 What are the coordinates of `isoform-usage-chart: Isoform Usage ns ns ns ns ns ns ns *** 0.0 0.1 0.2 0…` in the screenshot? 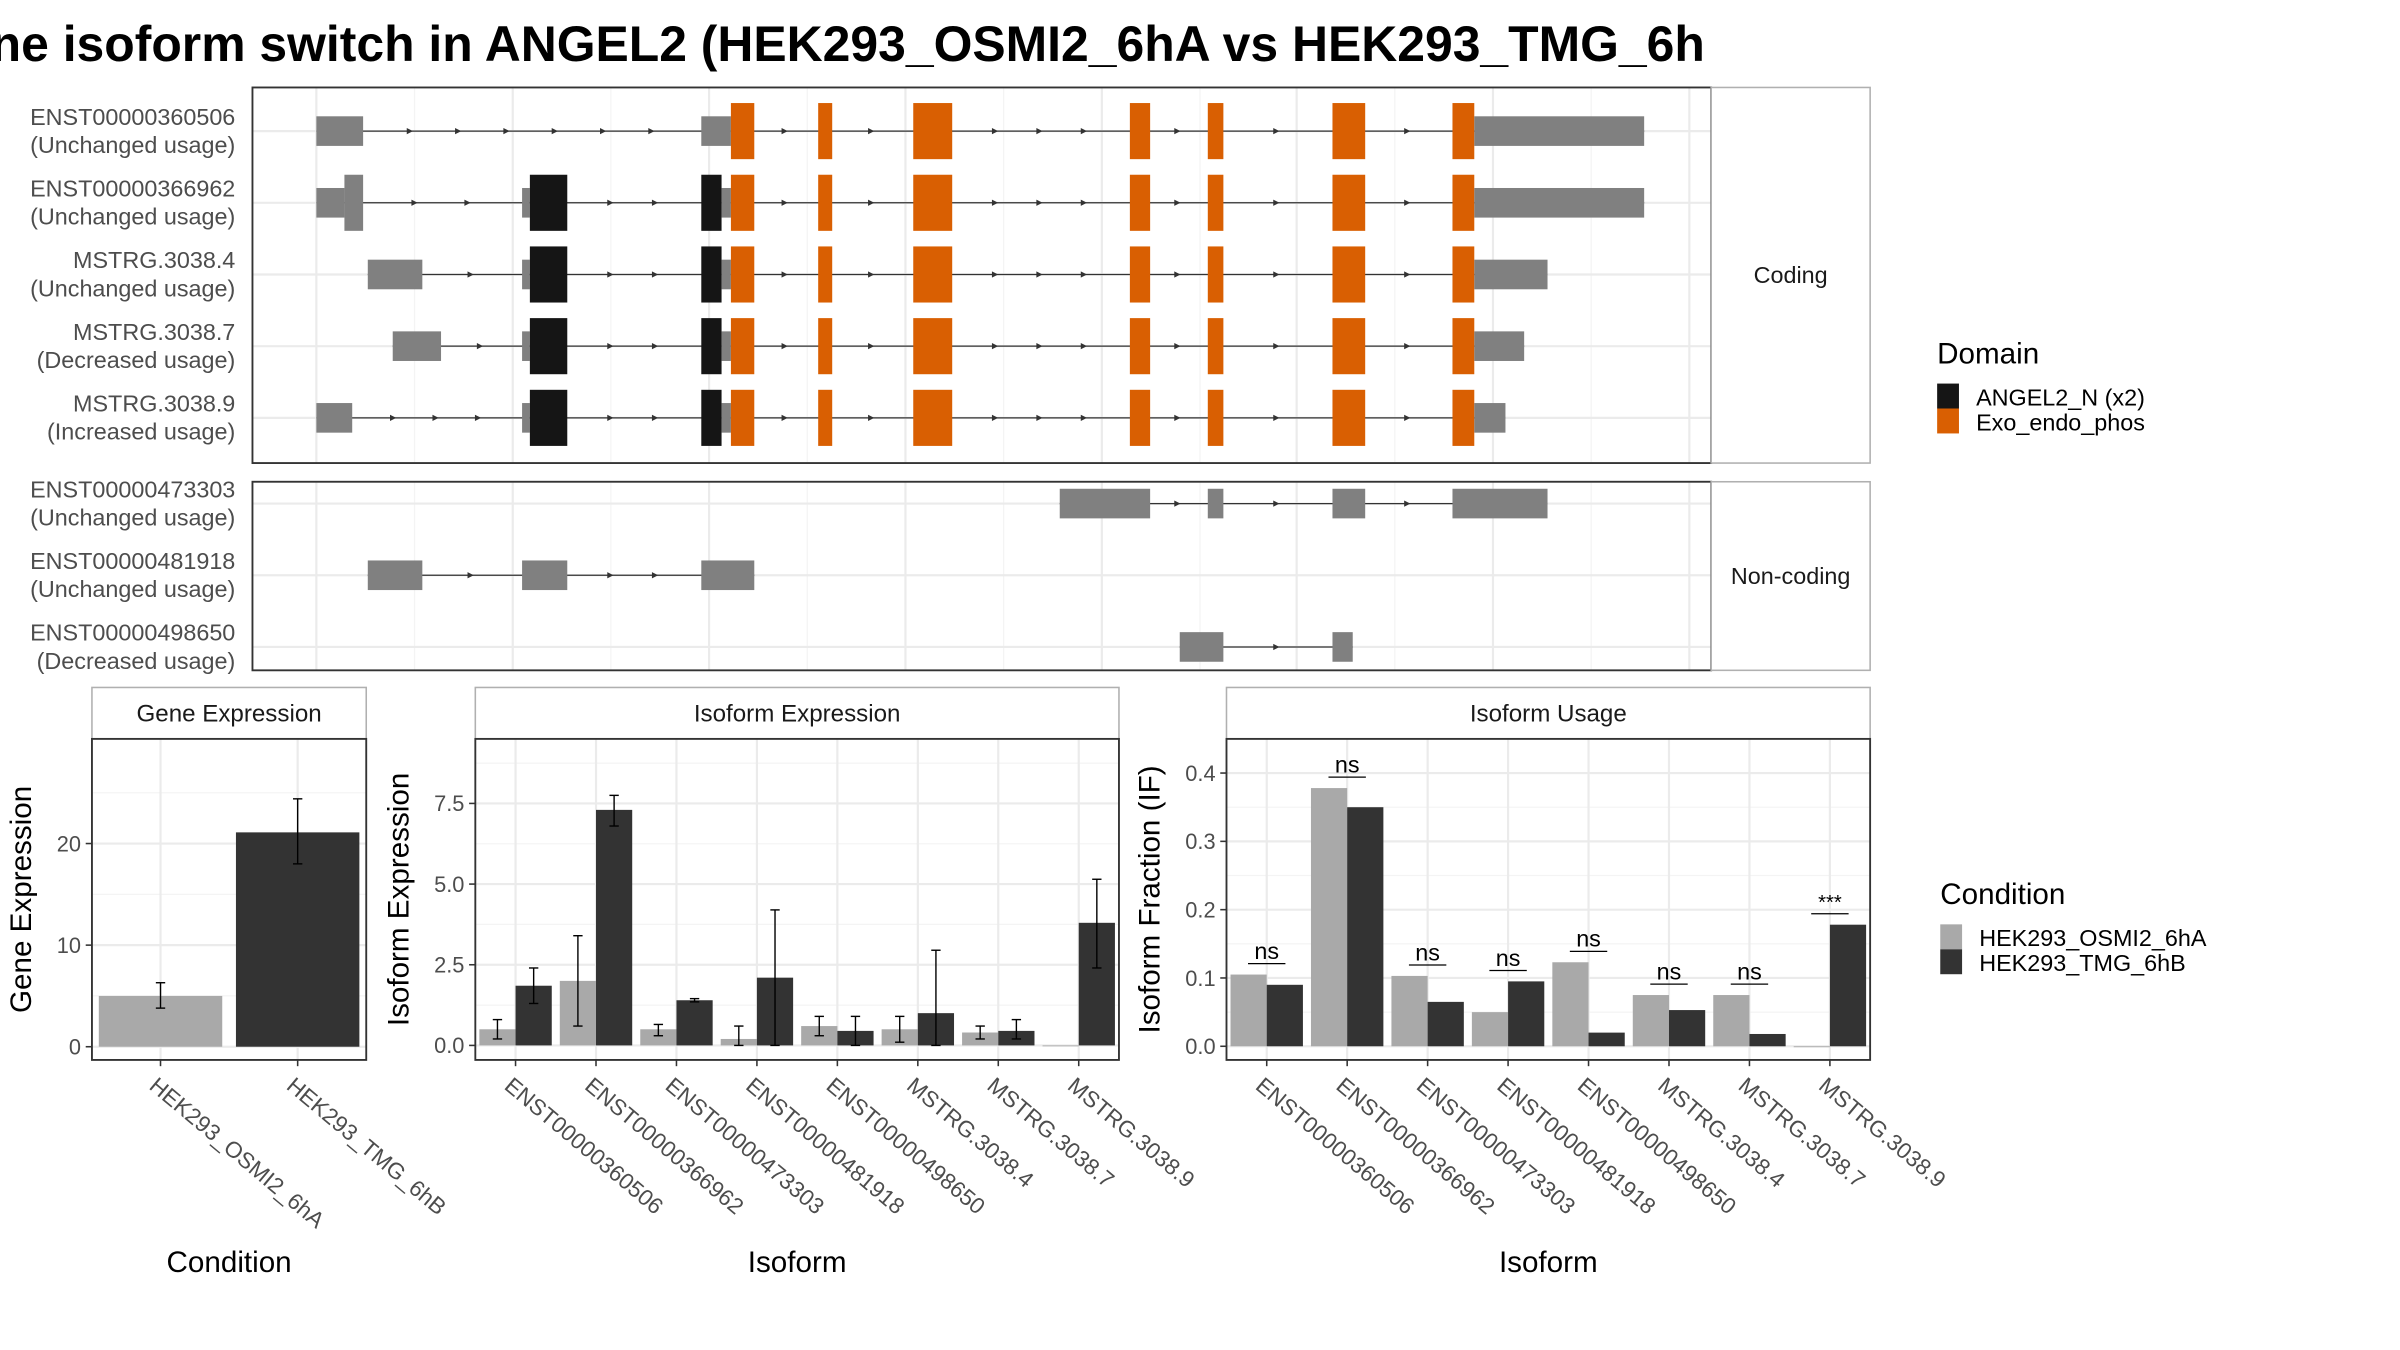 It's located at (1541, 982).